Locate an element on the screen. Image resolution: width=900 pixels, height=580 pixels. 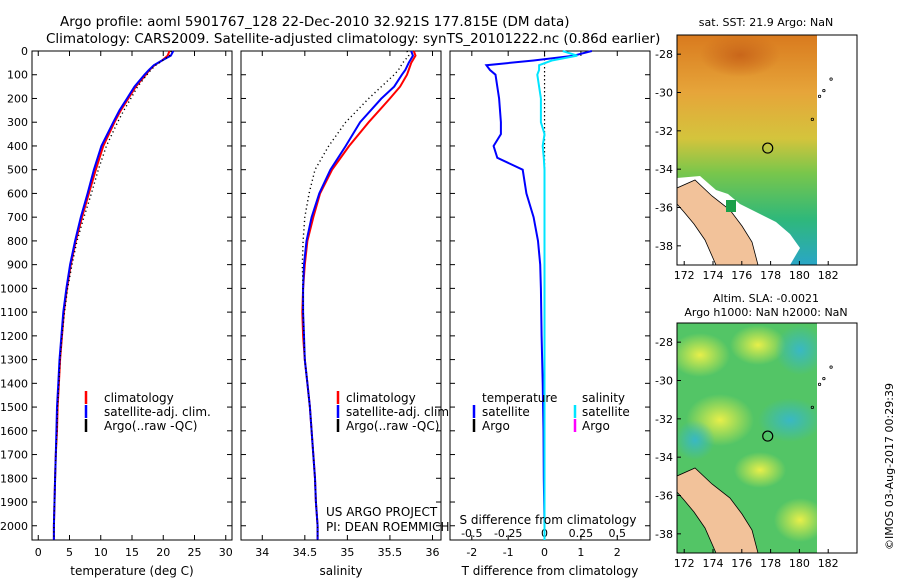
y-tick-label: 500 is located at coordinates (17, 170).